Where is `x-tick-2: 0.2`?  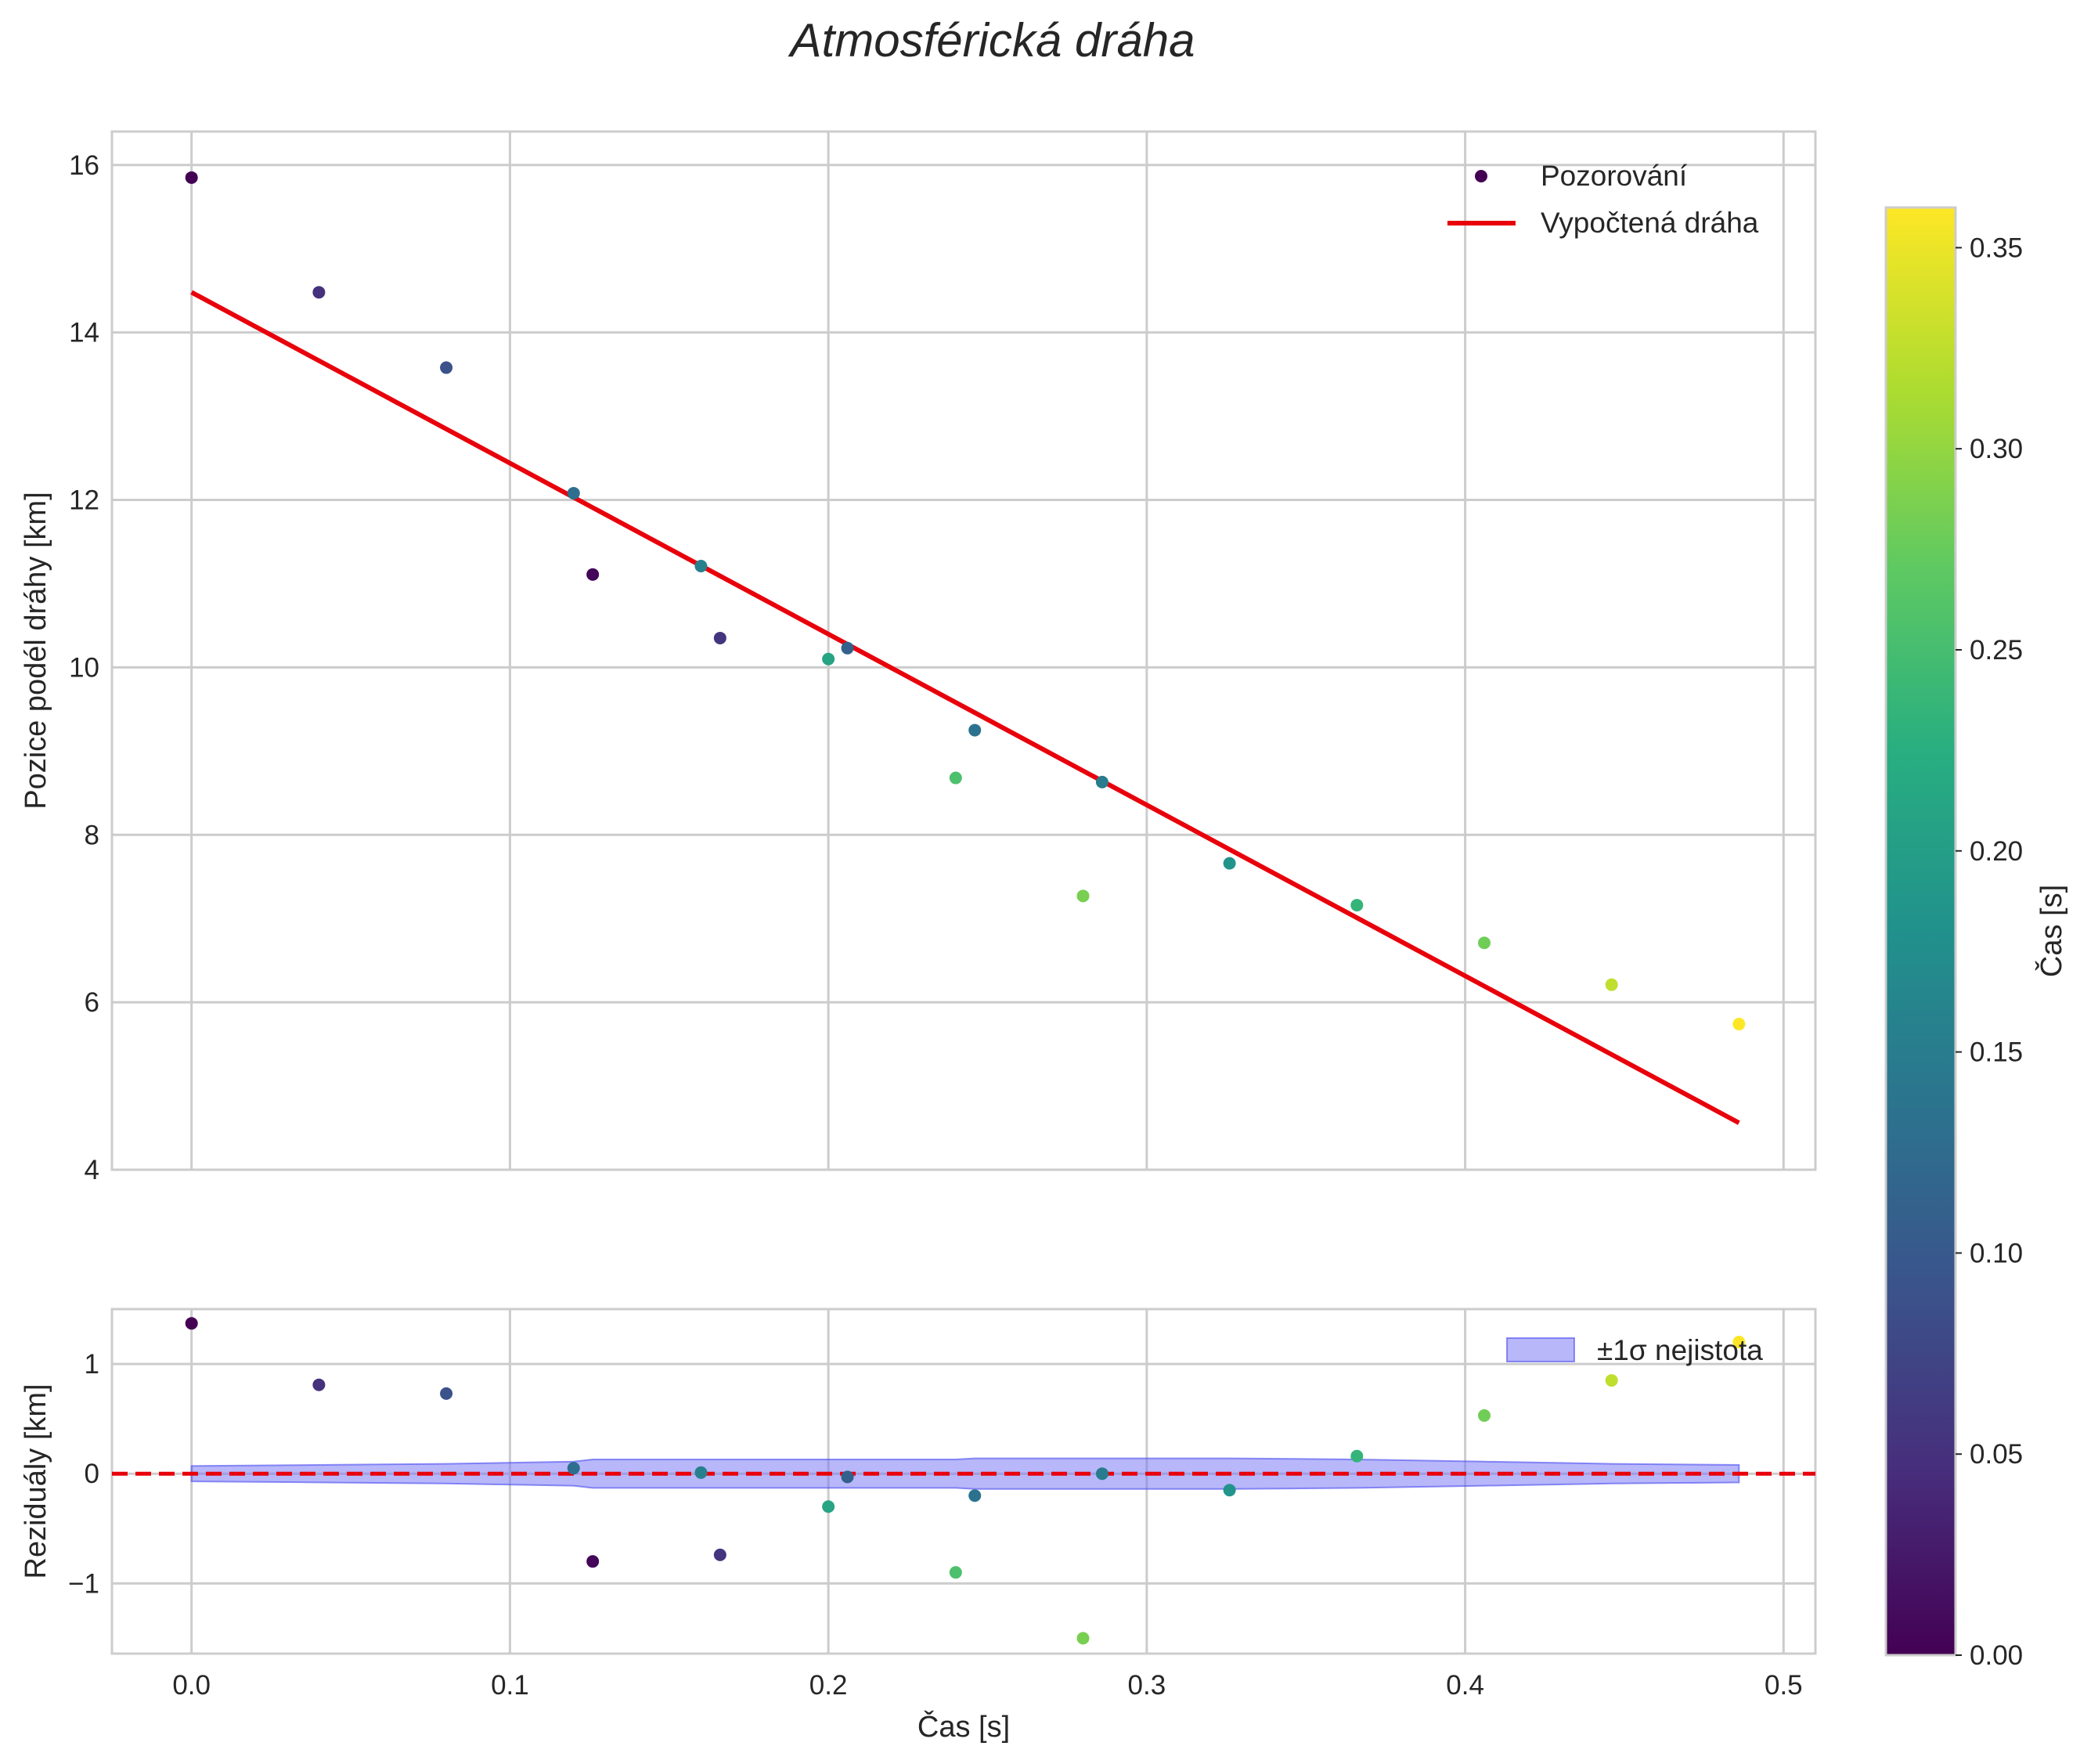 x-tick-2: 0.2 is located at coordinates (828, 1685).